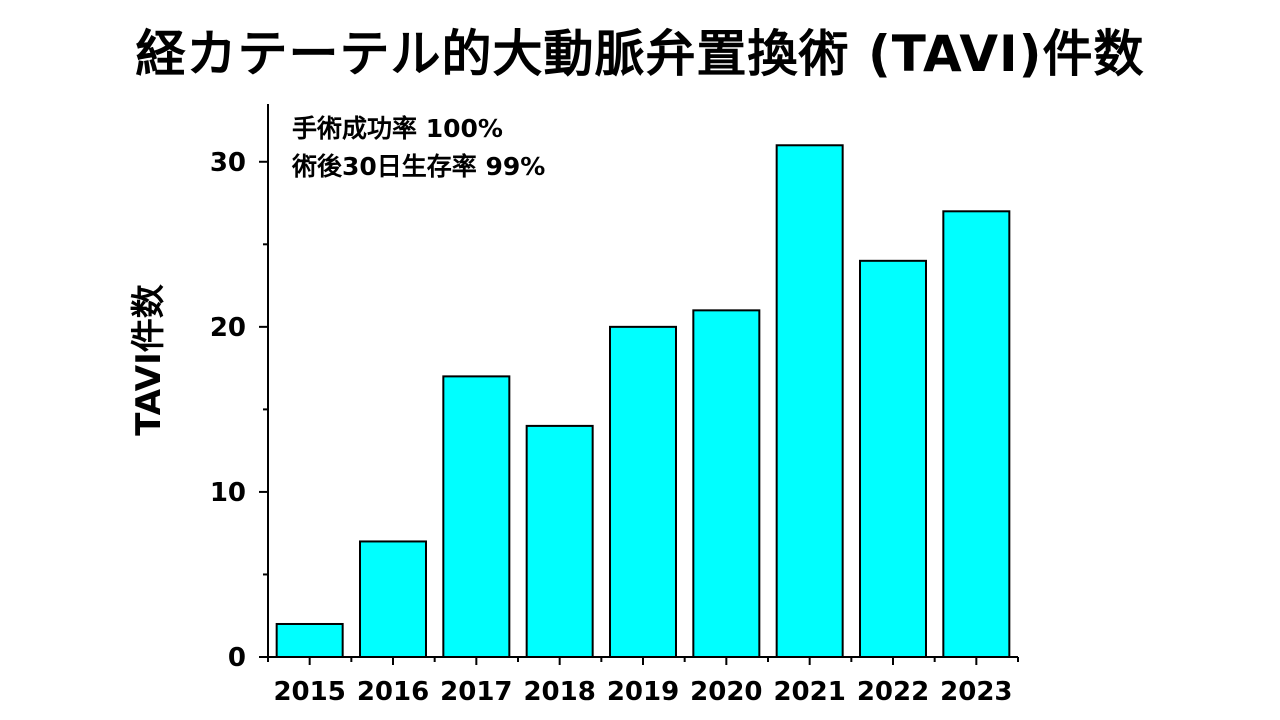 The height and width of the screenshot is (720, 1280). Describe the element at coordinates (640, 54) in the screenshot. I see `chart-title: 経カテーテル的大動脈弁置換術 (TAVI)件数` at that location.